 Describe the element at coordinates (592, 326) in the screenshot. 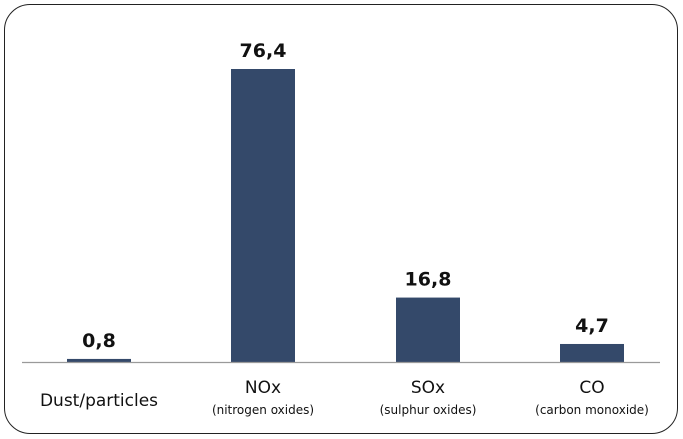

I see `data-label: 4,7` at that location.